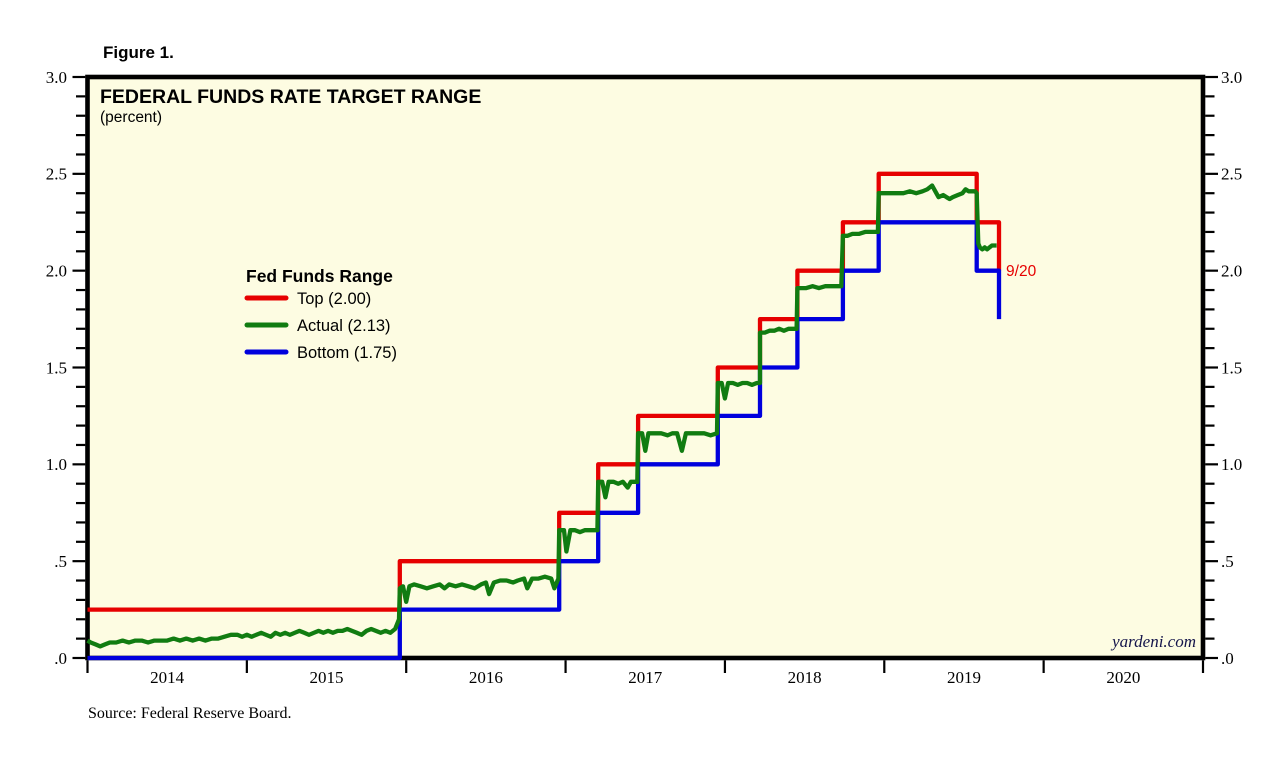  I want to click on x-year-label: 2016, so click(486, 677).